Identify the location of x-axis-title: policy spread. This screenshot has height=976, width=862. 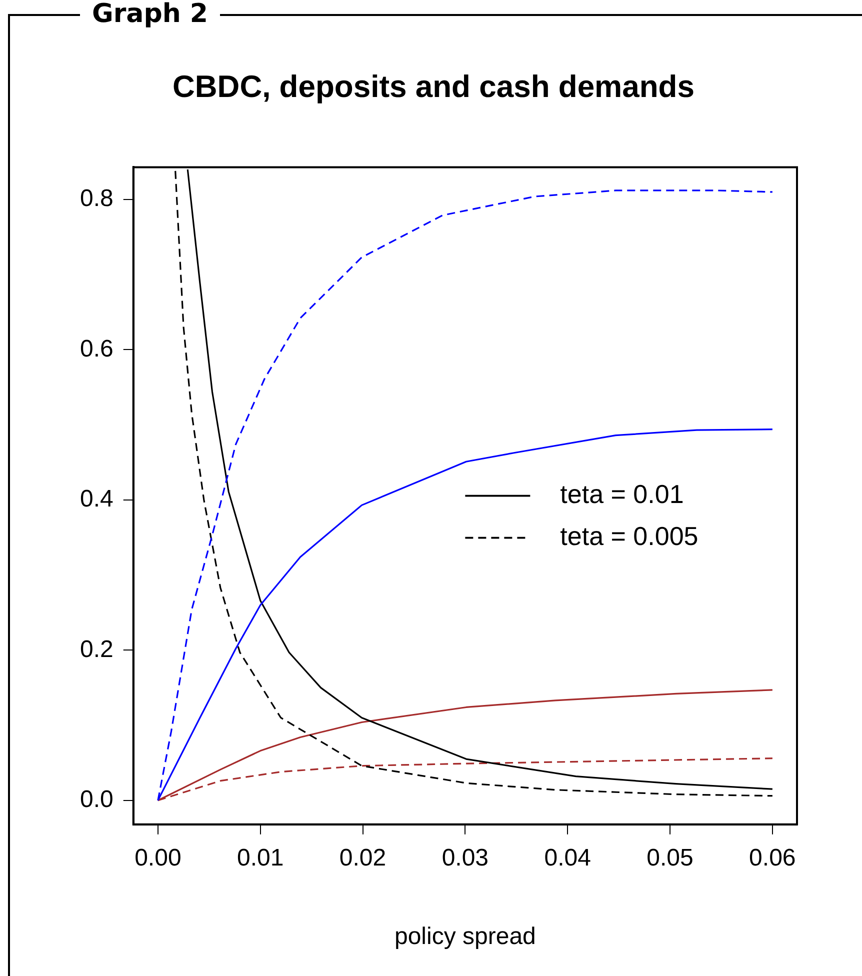
(465, 936).